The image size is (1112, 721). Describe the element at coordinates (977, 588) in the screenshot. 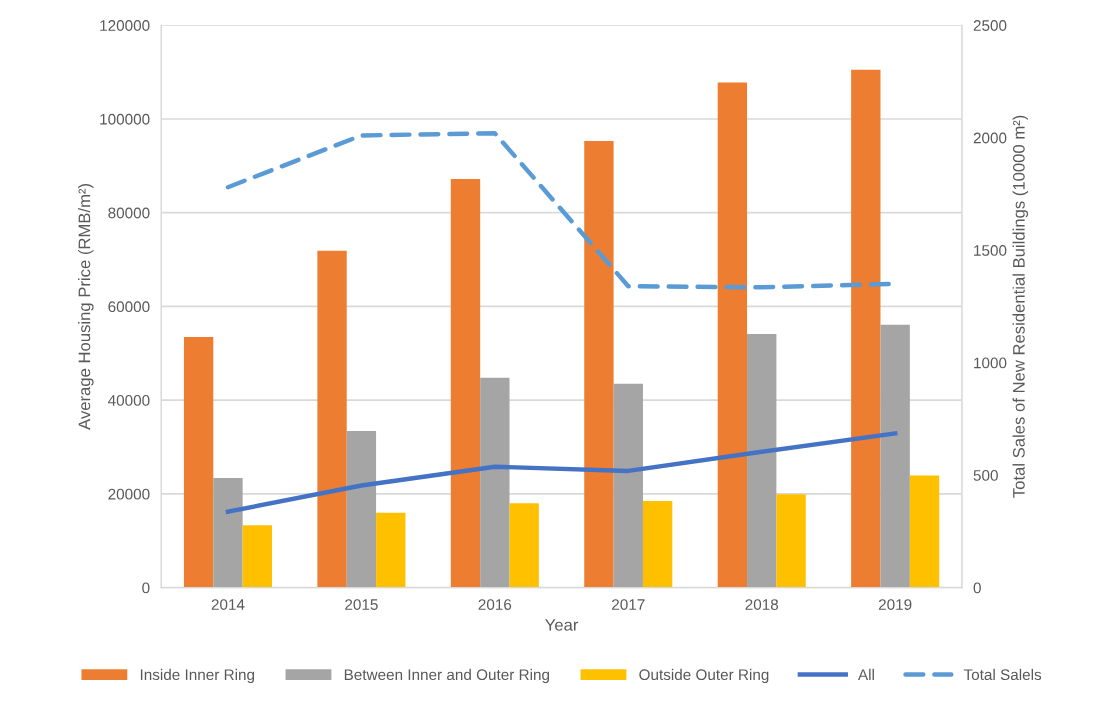

I see `y2-tick-label: 0` at that location.